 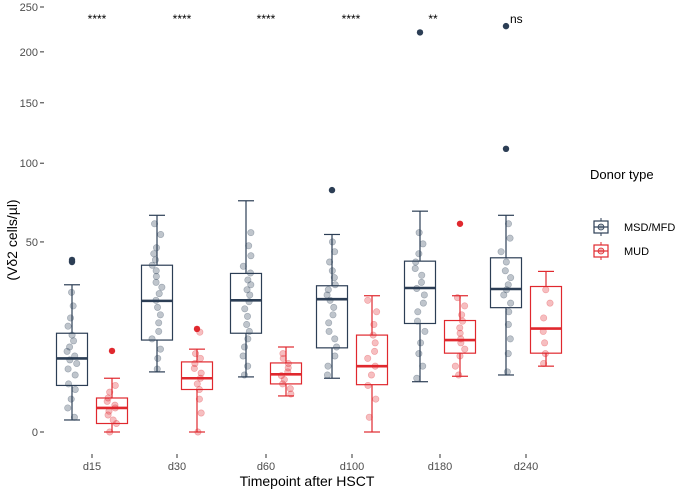 I want to click on box-MUD-d60, so click(x=286, y=372).